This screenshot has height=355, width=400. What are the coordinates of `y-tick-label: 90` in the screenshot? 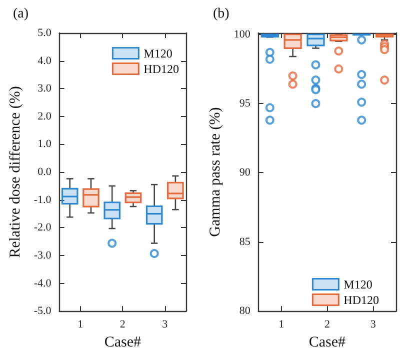 It's located at (245, 172).